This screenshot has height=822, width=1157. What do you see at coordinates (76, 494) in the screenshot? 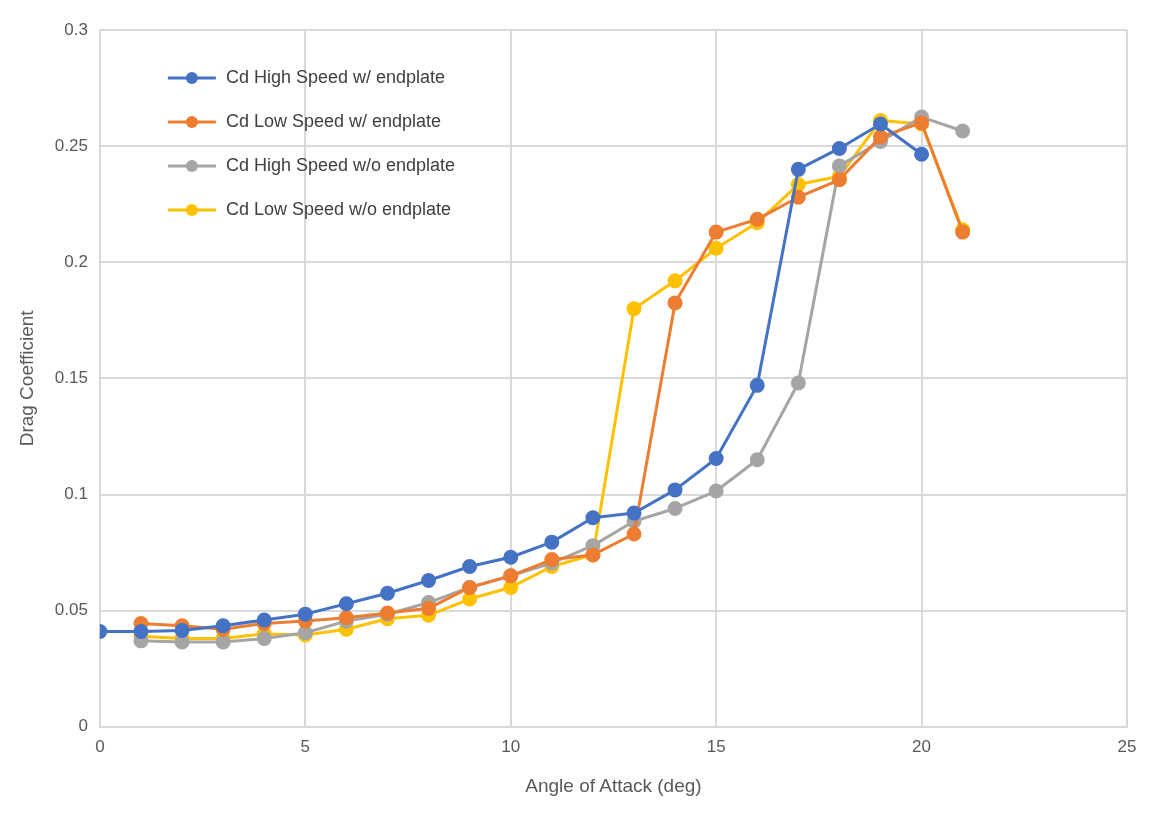
I see `y-tick-label: 0.1` at bounding box center [76, 494].